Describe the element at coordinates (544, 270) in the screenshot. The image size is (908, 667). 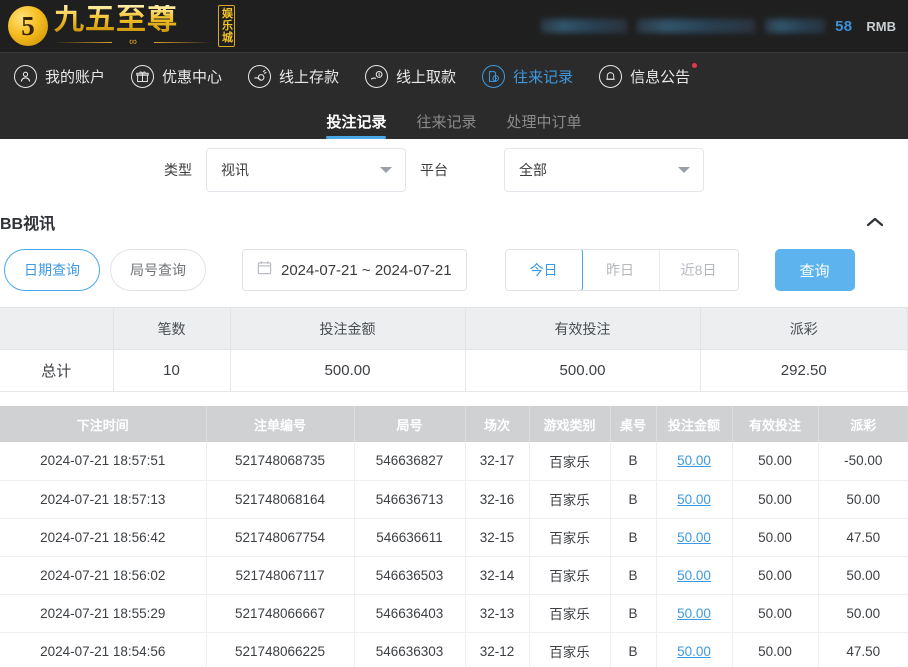
I see `quick-today-button: 今日` at that location.